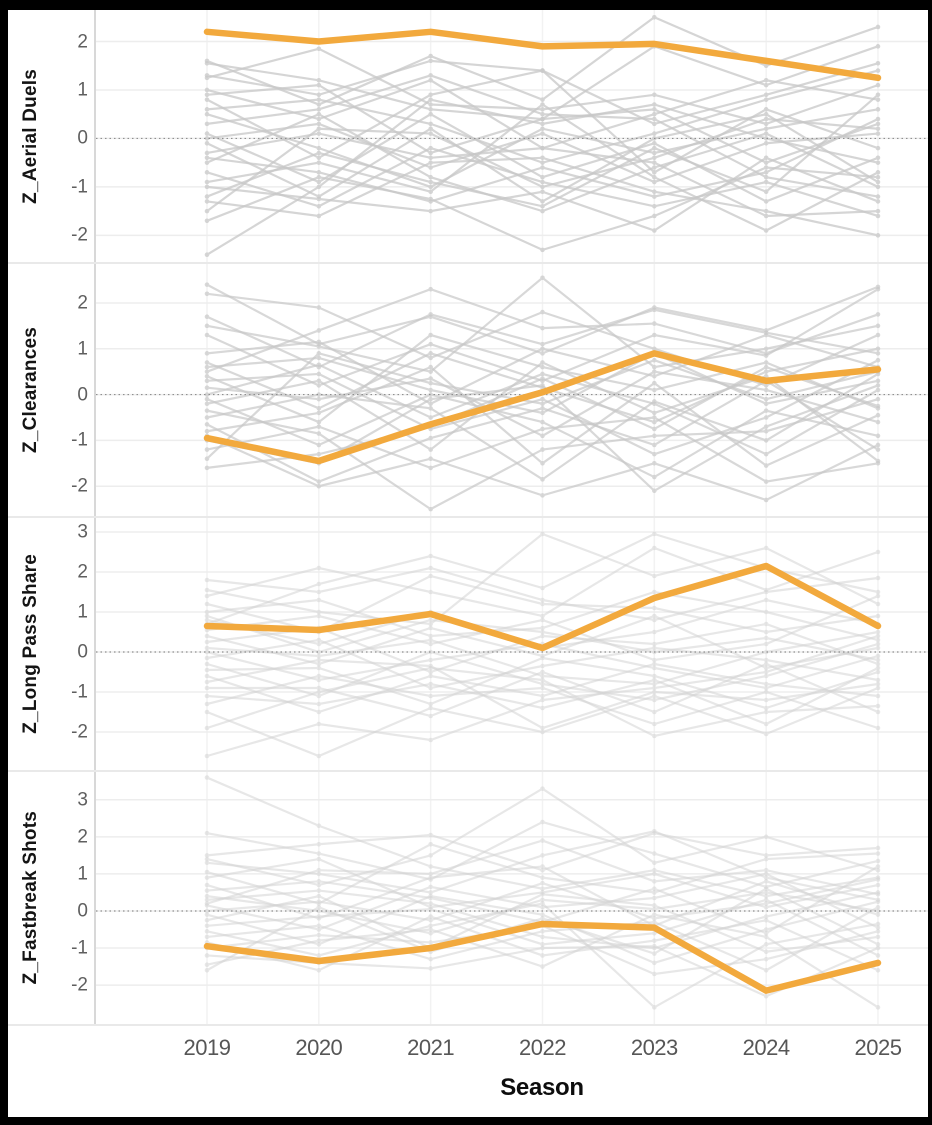 The image size is (932, 1125). Describe the element at coordinates (542, 1087) in the screenshot. I see `x-axis-title: Season` at that location.